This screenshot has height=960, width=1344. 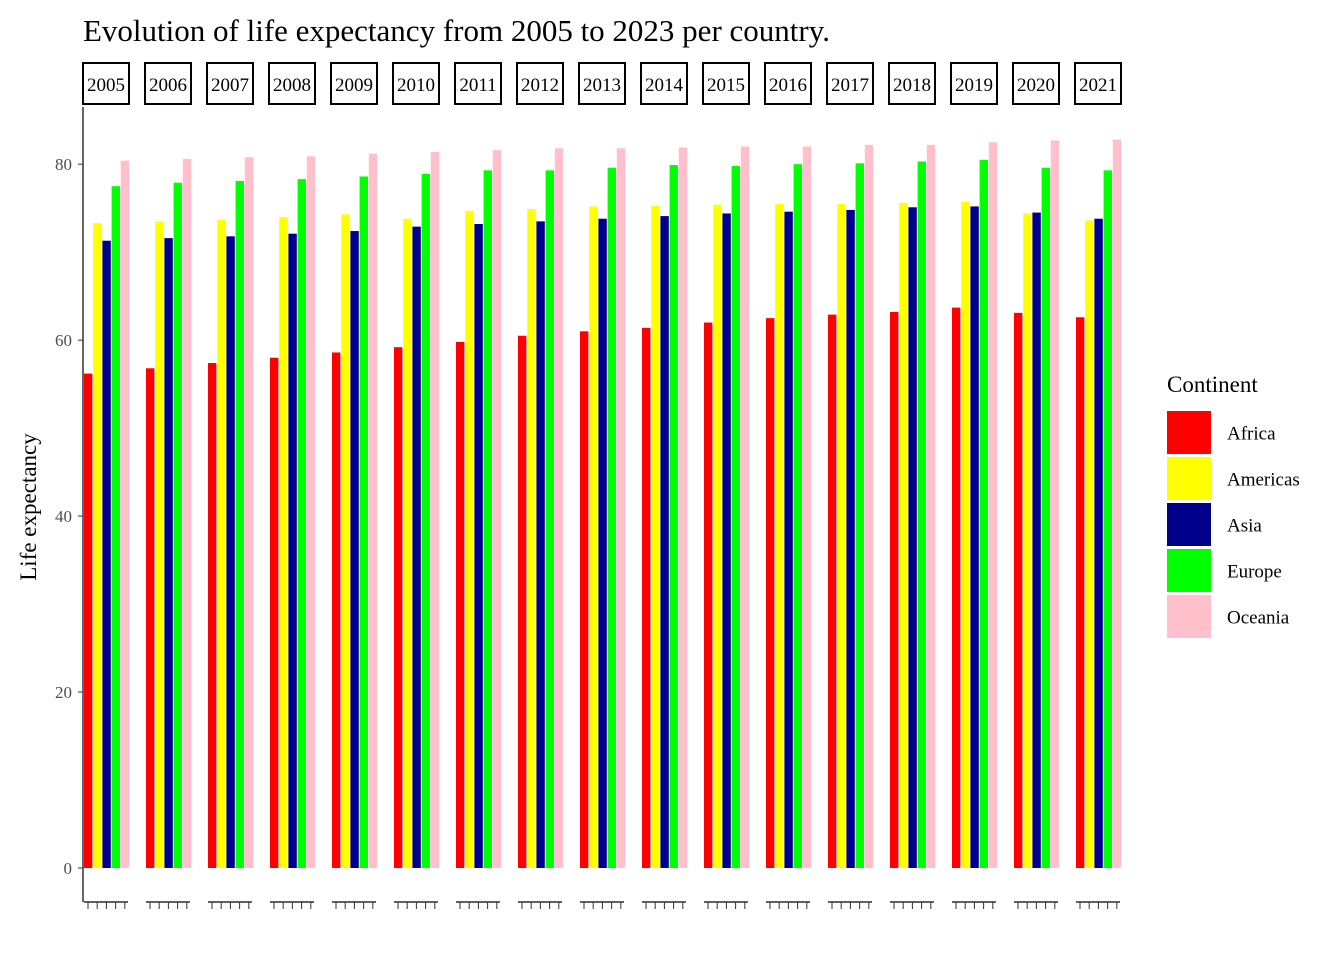 I want to click on facet-strip-label: 2018, so click(x=912, y=85).